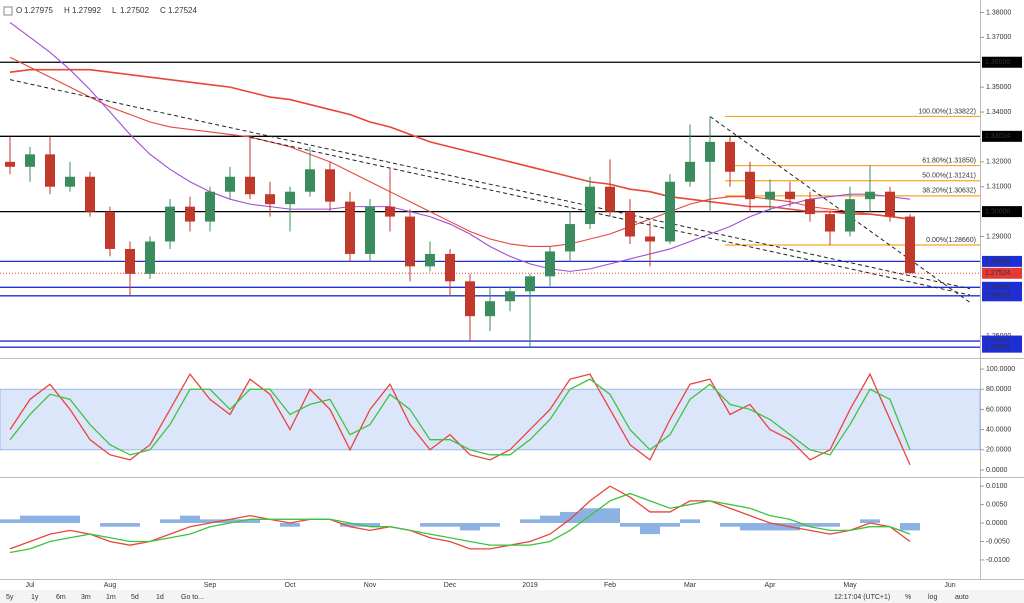 The width and height of the screenshot is (1024, 603). Describe the element at coordinates (998, 37) in the screenshot. I see `y-tick-label: 1.37000` at that location.